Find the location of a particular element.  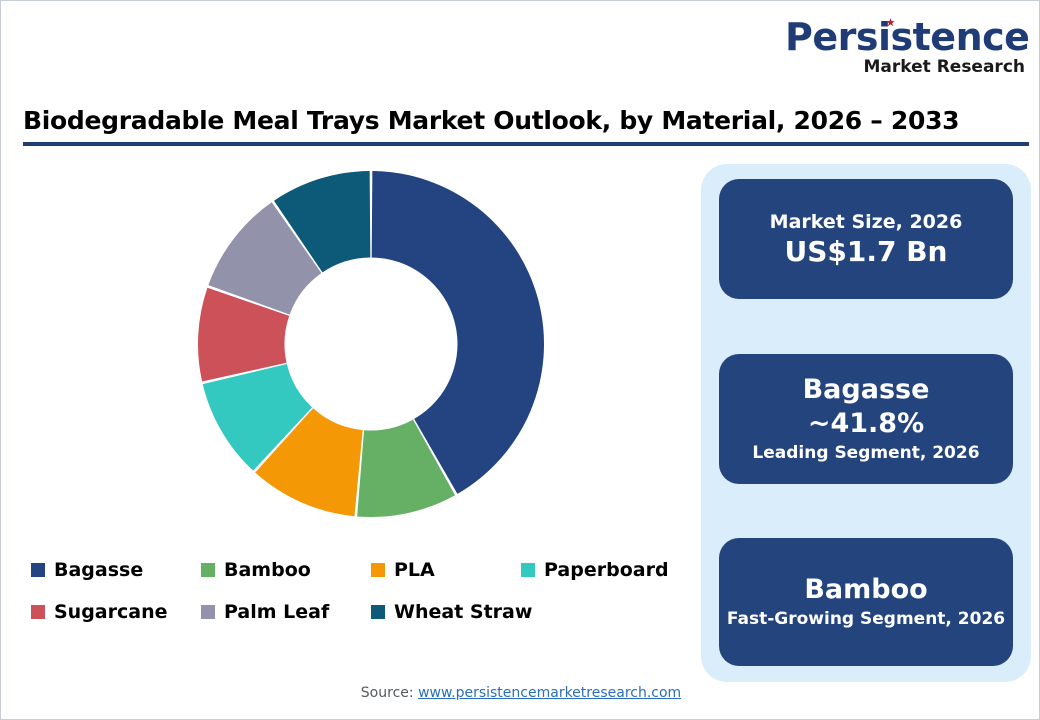

legend-row-1: Bagasse Bamboo PLA Paperboard is located at coordinates (361, 570).